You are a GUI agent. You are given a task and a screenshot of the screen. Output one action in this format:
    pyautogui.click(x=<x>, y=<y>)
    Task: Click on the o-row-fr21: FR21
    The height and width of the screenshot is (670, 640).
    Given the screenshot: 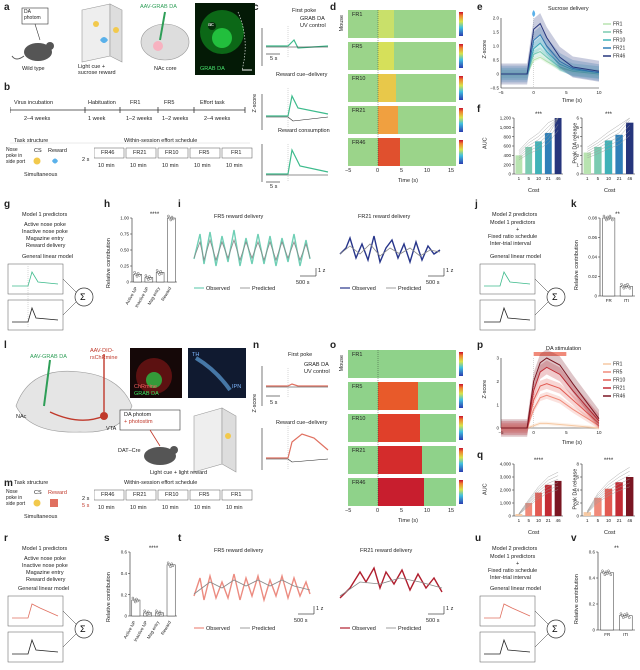 What is the action you would take?
    pyautogui.click(x=359, y=451)
    